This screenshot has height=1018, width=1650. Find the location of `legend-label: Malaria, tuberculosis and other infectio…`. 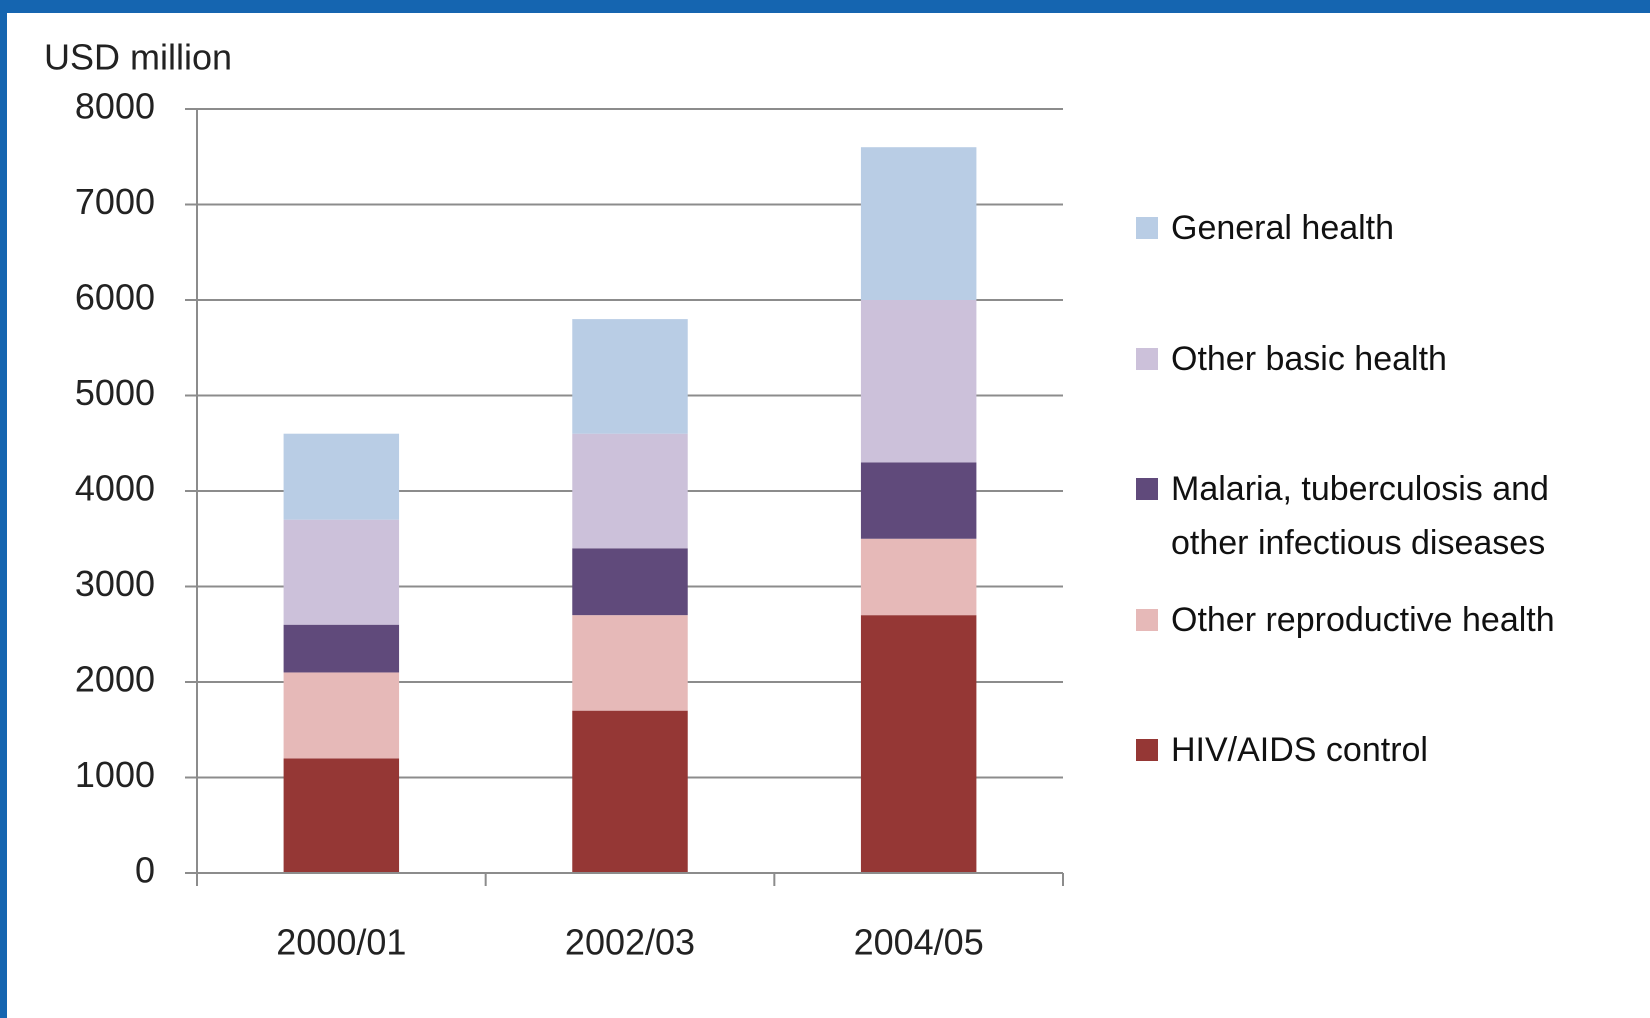

legend-label: Malaria, tuberculosis and other infectio… is located at coordinates (1360, 516).